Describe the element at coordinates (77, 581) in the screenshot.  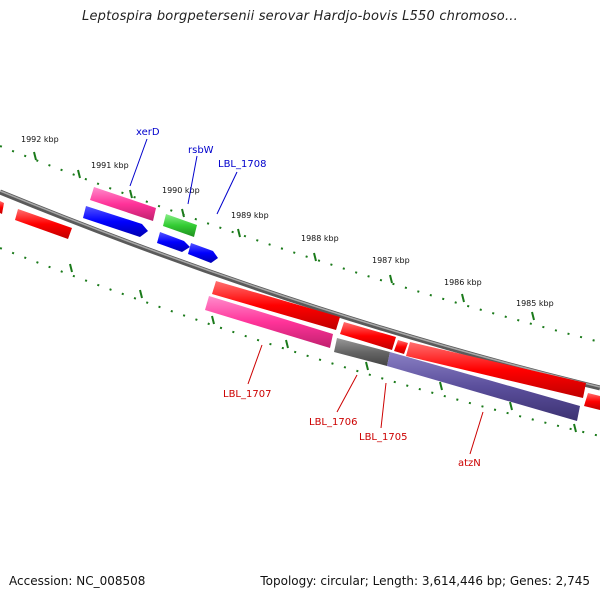
I see `accession-text: Accession: NC_008508` at that location.